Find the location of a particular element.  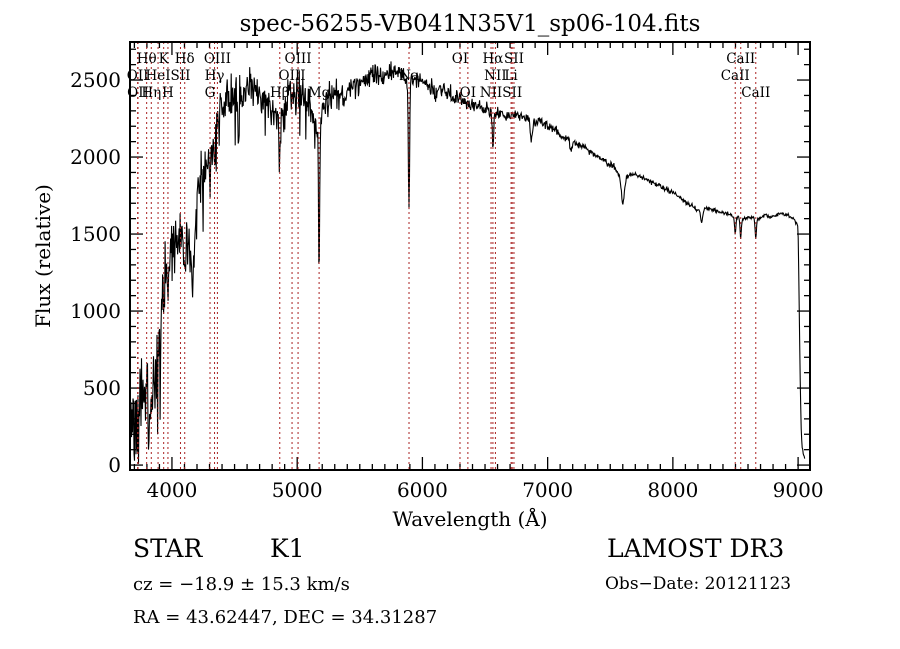

spectral-line-label: Hη is located at coordinates (151, 93).